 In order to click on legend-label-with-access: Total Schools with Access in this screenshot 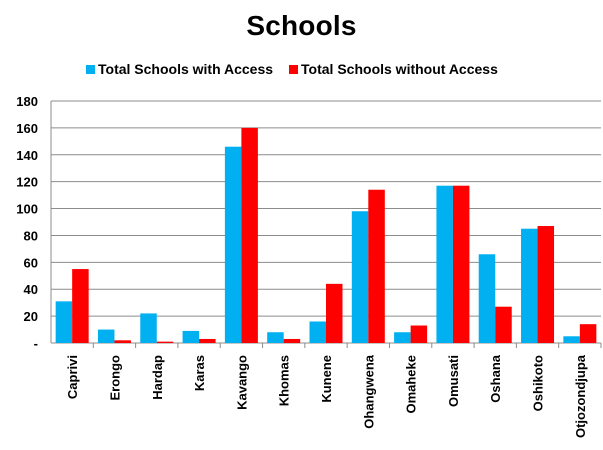, I will do `click(186, 69)`.